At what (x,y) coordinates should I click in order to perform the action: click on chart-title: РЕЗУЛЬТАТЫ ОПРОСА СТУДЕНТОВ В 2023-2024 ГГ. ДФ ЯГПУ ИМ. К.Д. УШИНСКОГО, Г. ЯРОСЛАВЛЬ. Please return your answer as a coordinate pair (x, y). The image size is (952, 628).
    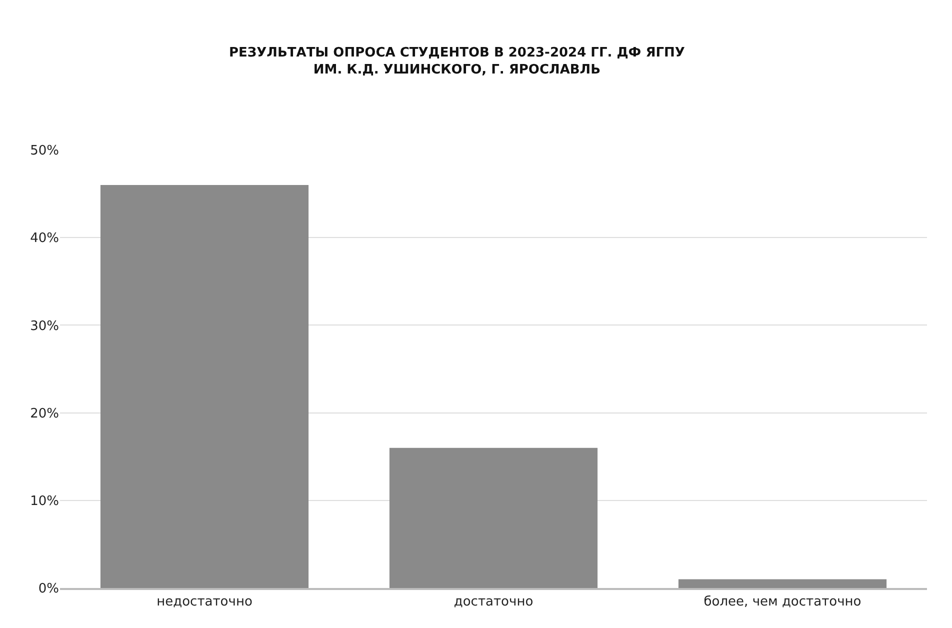
    Looking at the image, I should click on (457, 62).